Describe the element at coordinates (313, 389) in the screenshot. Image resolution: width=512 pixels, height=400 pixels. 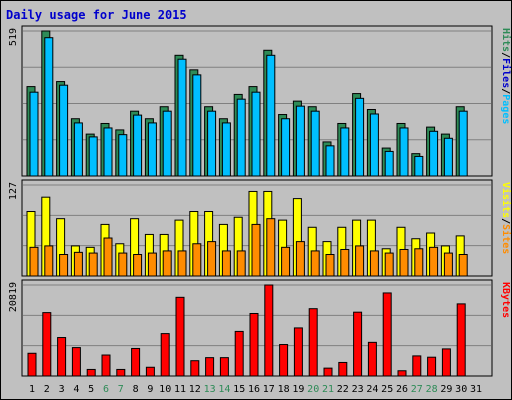
I see `x-tick-day-20: 20` at that location.